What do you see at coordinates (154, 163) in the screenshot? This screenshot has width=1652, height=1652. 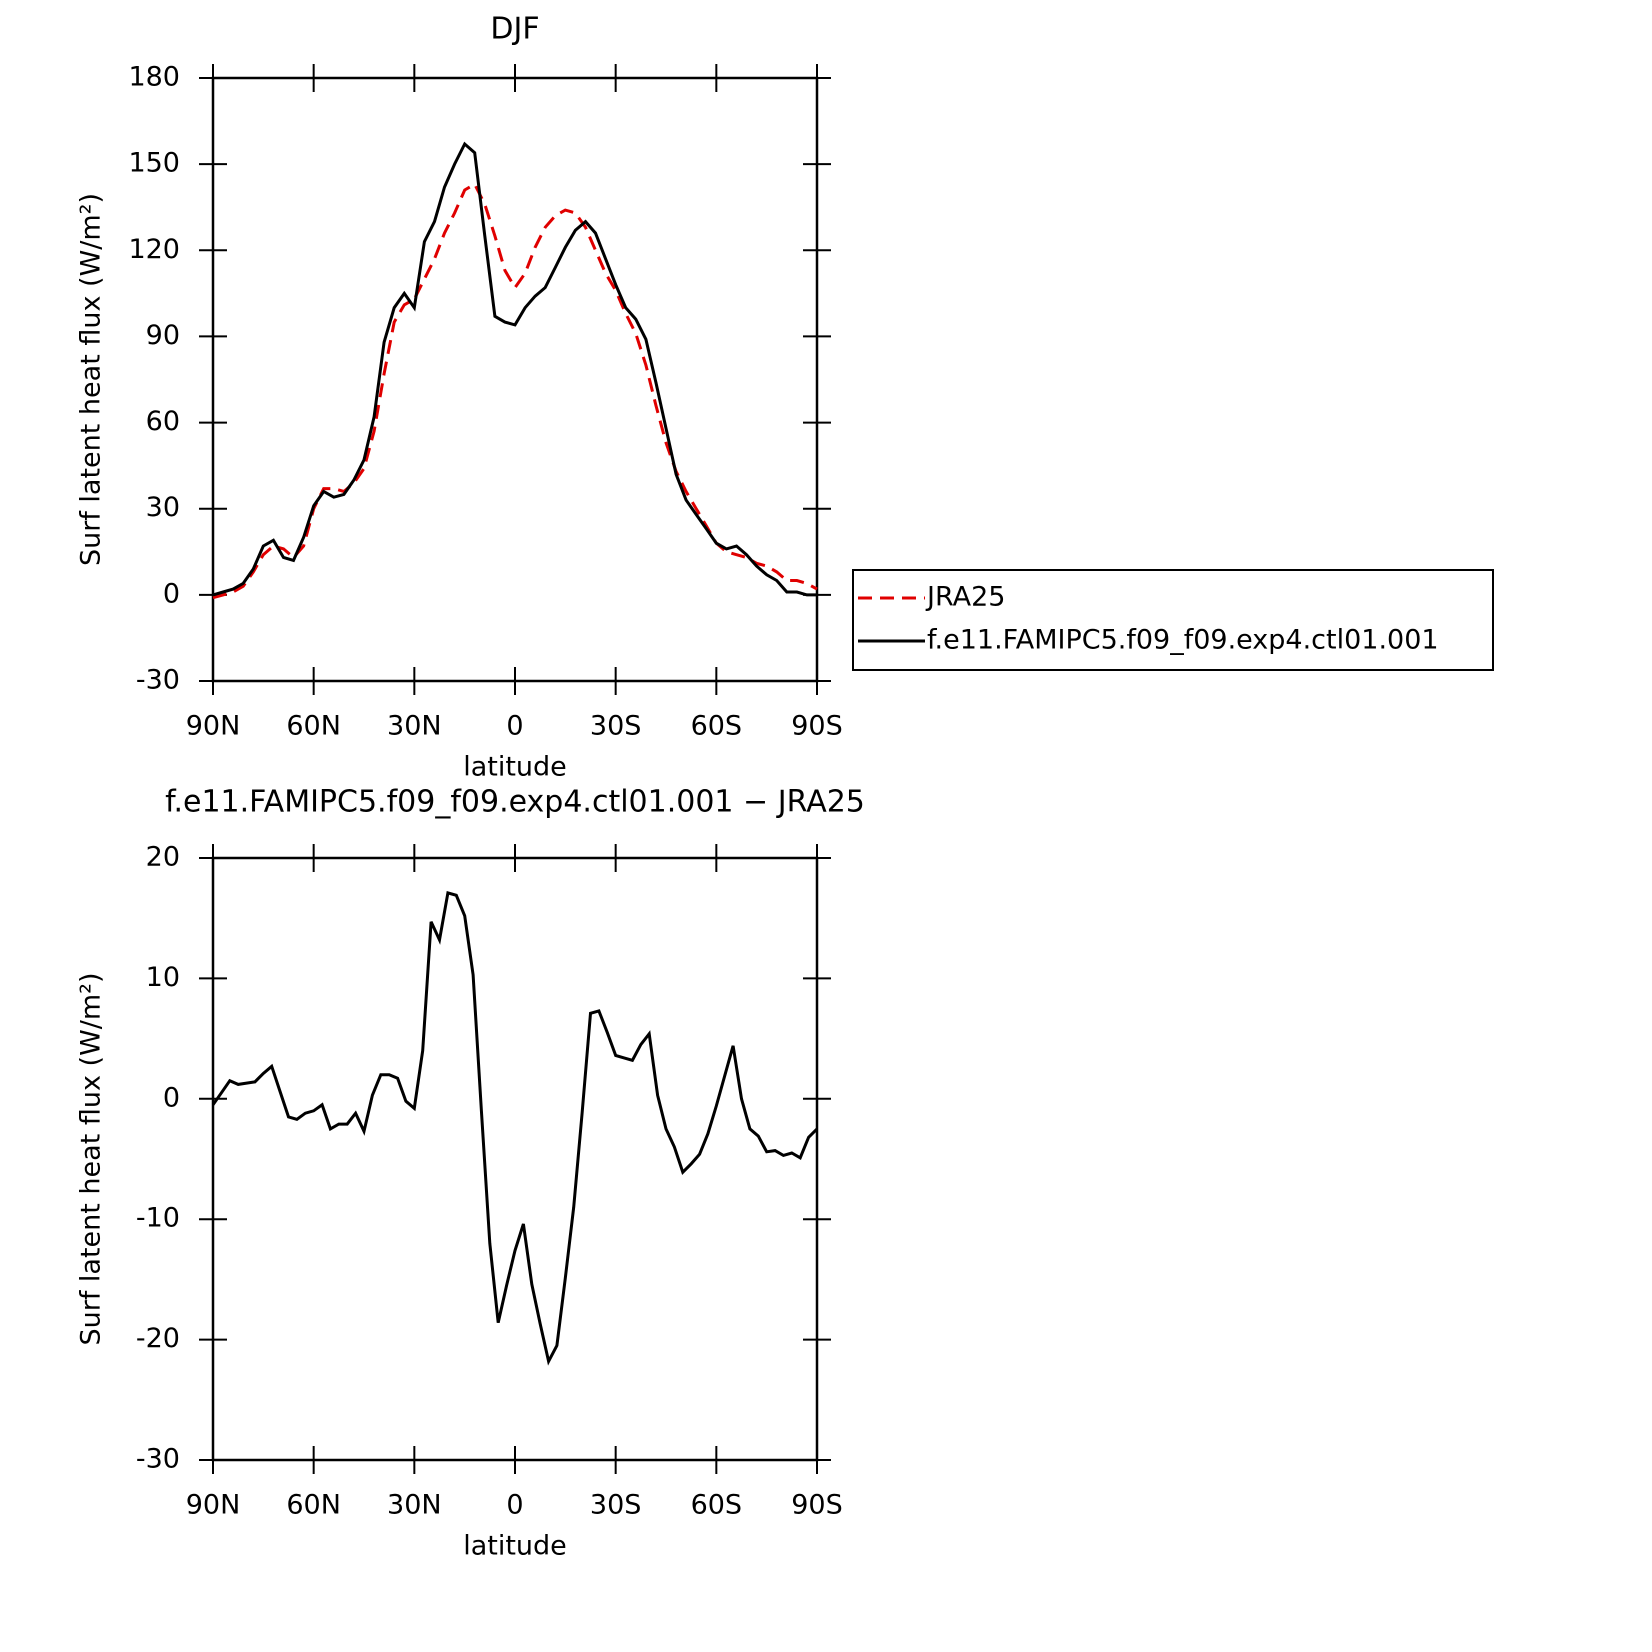 I see `y-tick-label: 150` at bounding box center [154, 163].